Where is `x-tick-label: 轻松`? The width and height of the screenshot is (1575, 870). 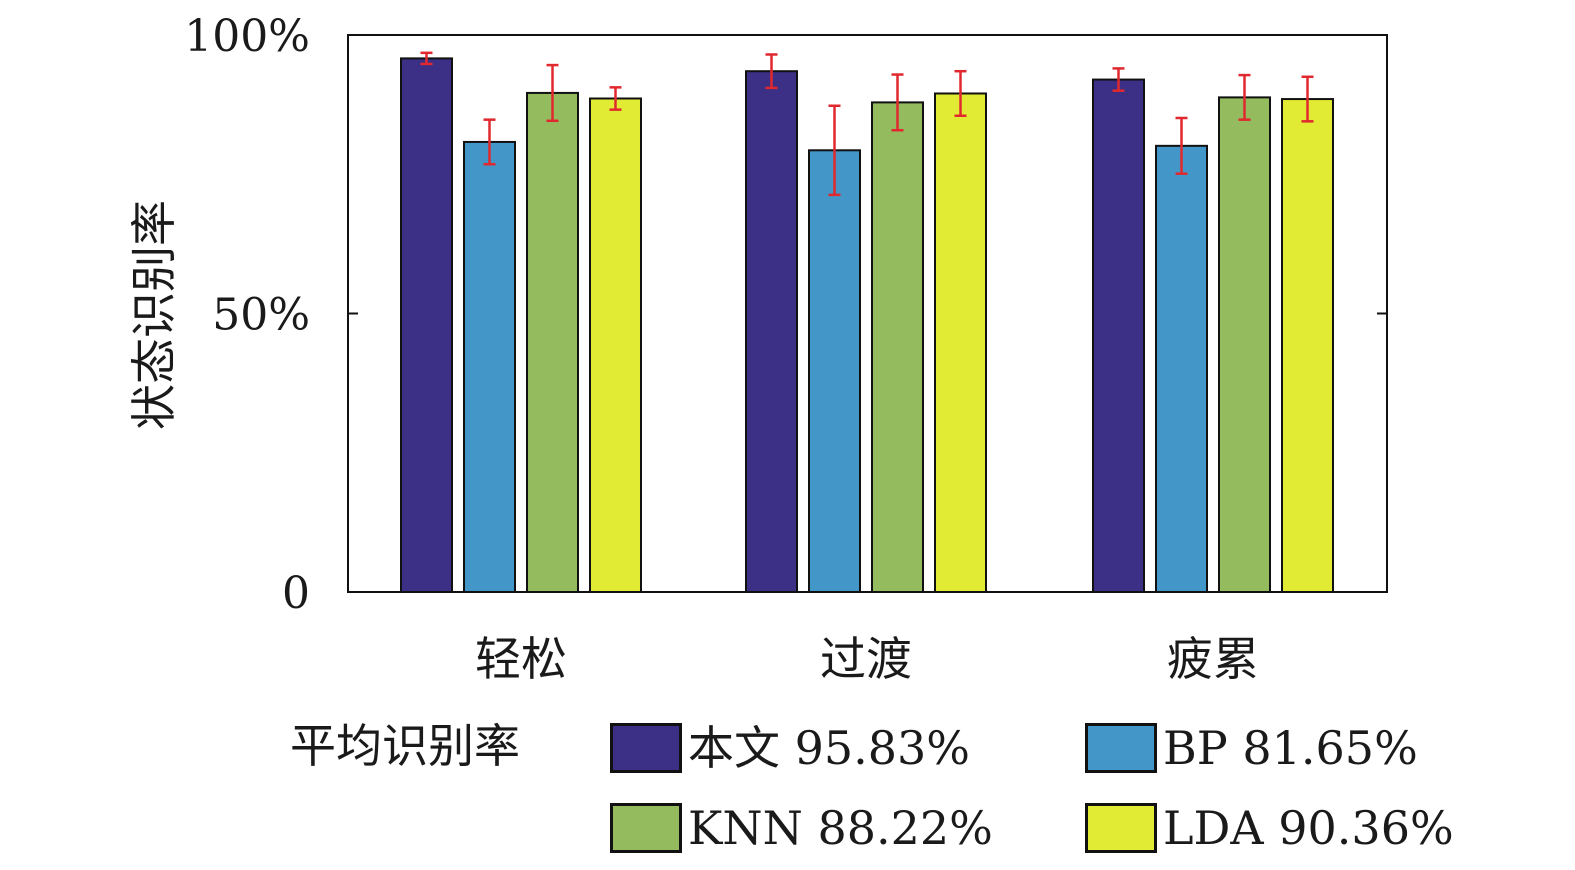
x-tick-label: 轻松 is located at coordinates (521, 659).